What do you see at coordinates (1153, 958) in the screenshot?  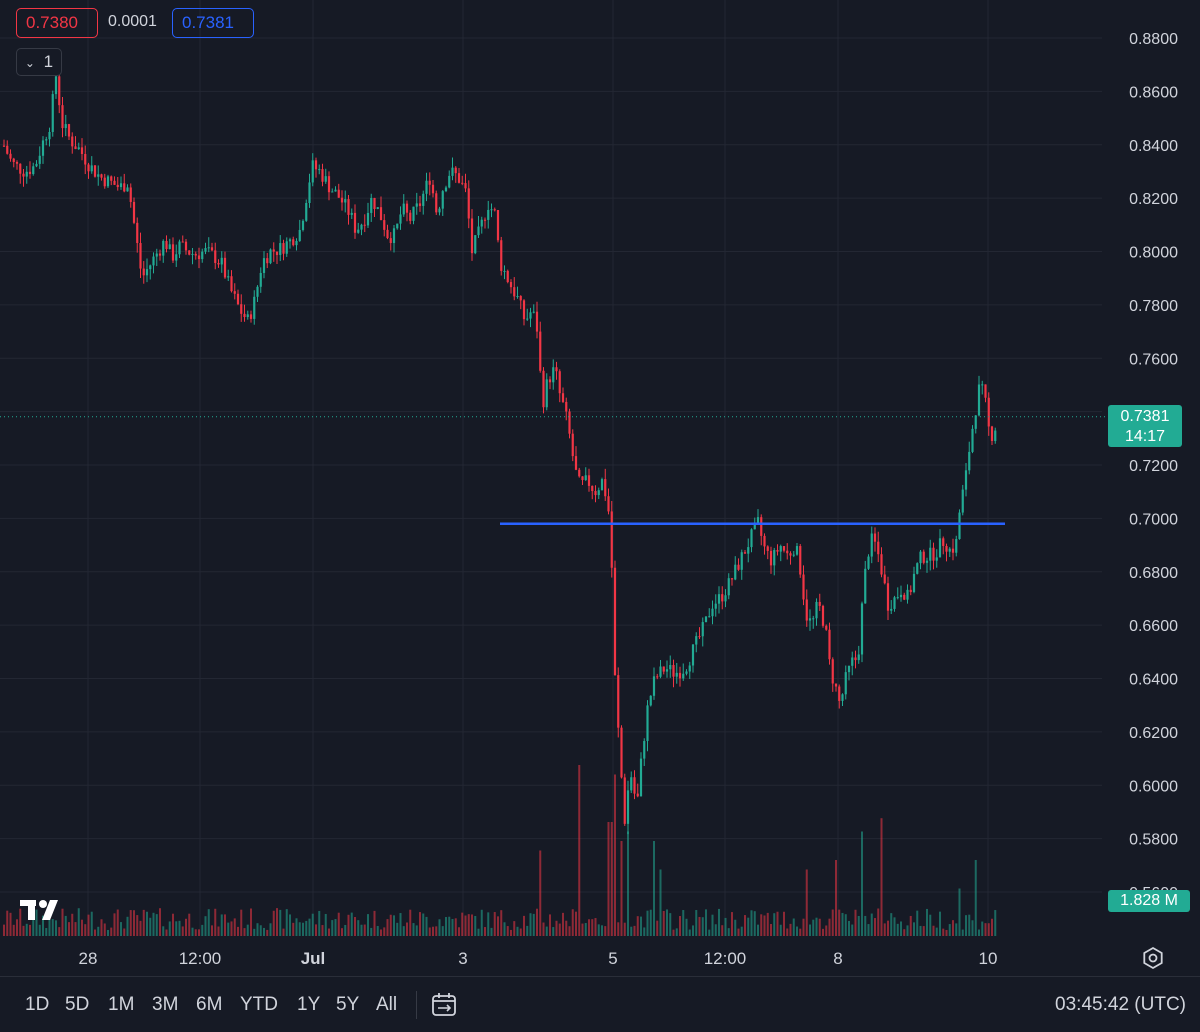 I see `gear-icon` at bounding box center [1153, 958].